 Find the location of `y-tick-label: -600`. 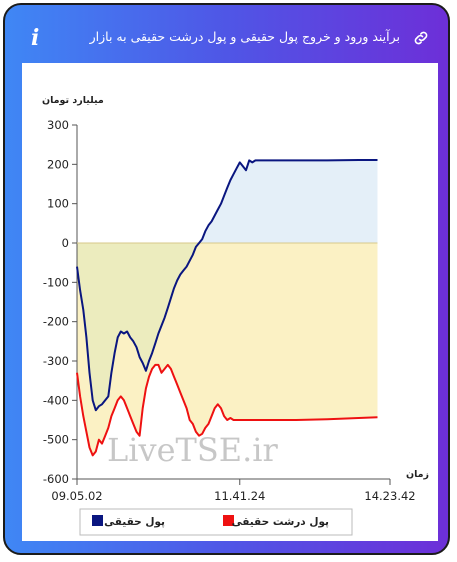

y-tick-label: -600 is located at coordinates (56, 479).